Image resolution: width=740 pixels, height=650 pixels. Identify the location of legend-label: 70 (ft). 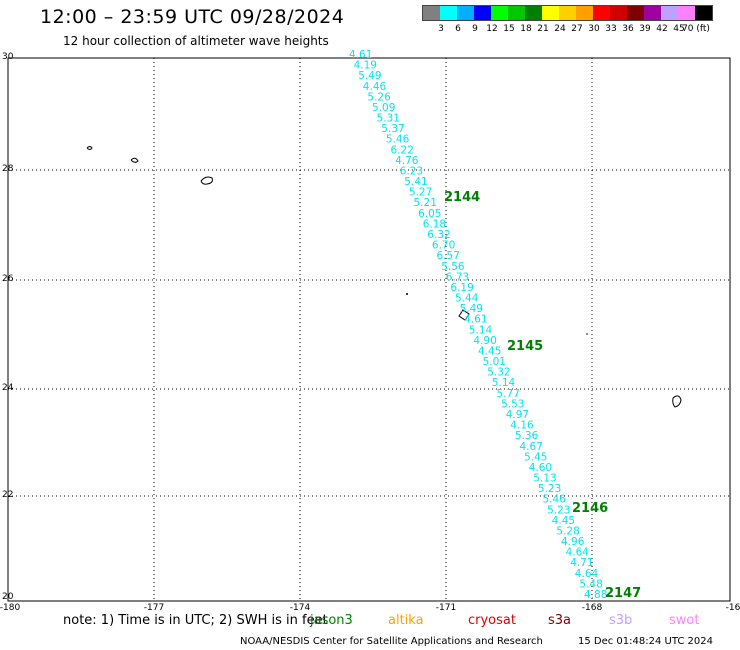
(696, 29).